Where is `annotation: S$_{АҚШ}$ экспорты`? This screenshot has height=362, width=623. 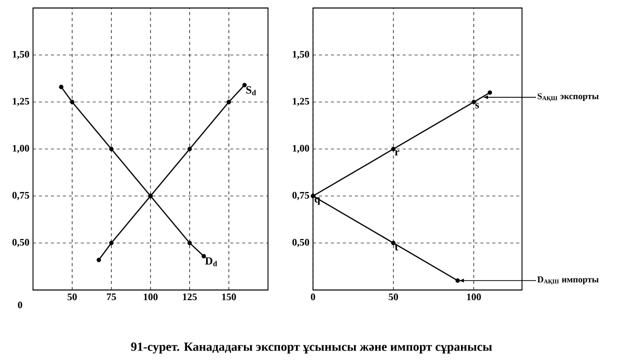 annotation: S$_{АҚШ}$ экспорты is located at coordinates (568, 97).